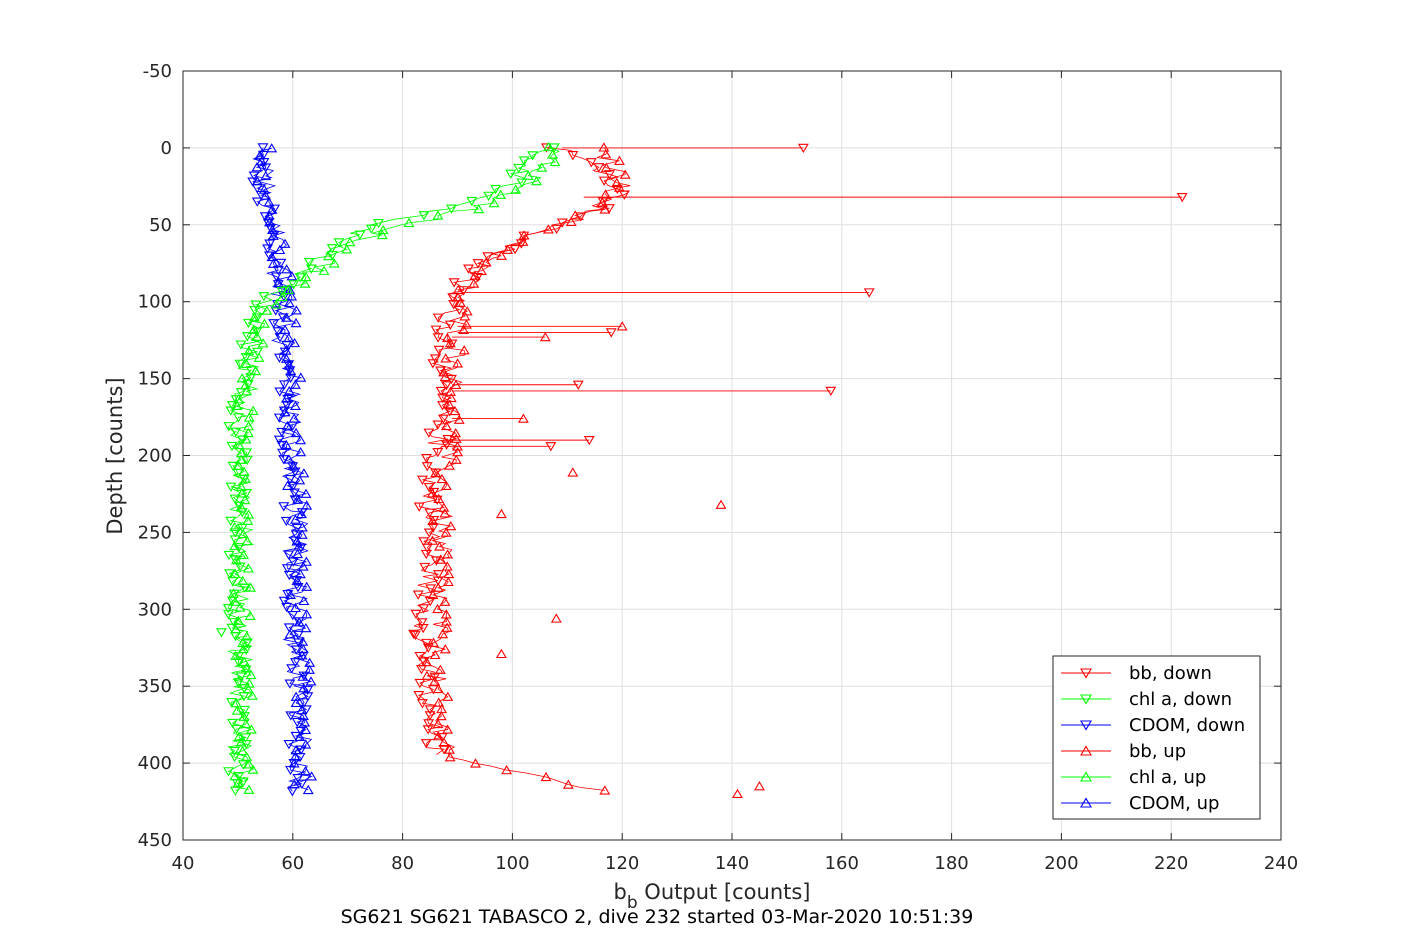 This screenshot has width=1417, height=945. Describe the element at coordinates (1187, 725) in the screenshot. I see `legend-label: CDOM, down` at that location.